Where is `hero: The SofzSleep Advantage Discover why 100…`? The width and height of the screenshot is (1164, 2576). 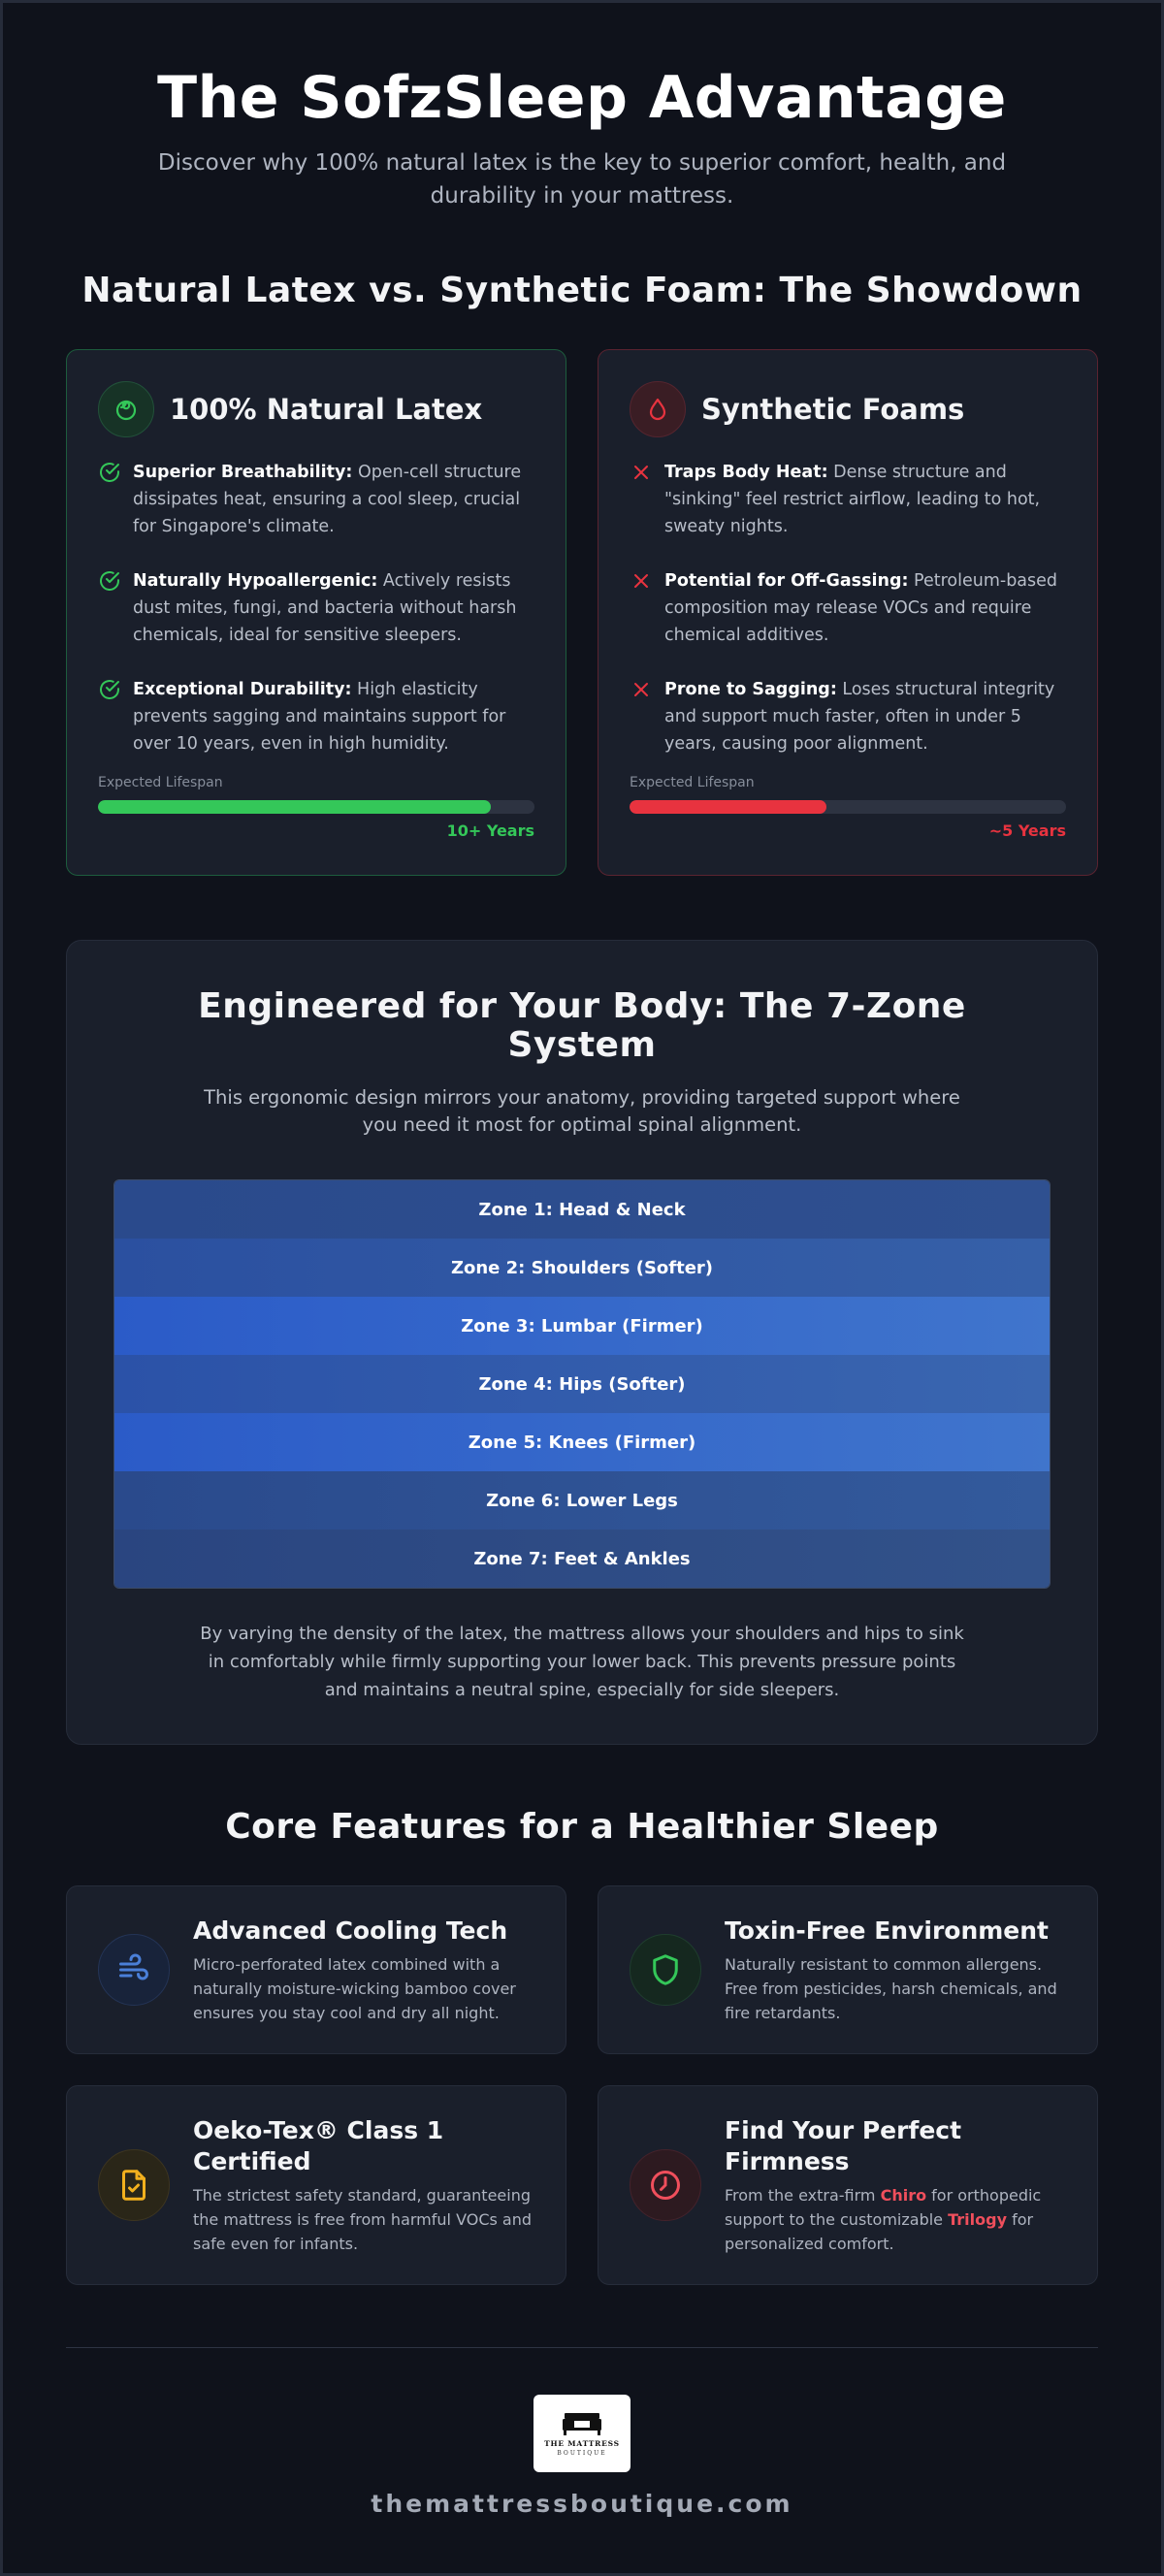
hero: The SofzSleep Advantage Discover why 100… is located at coordinates (582, 107).